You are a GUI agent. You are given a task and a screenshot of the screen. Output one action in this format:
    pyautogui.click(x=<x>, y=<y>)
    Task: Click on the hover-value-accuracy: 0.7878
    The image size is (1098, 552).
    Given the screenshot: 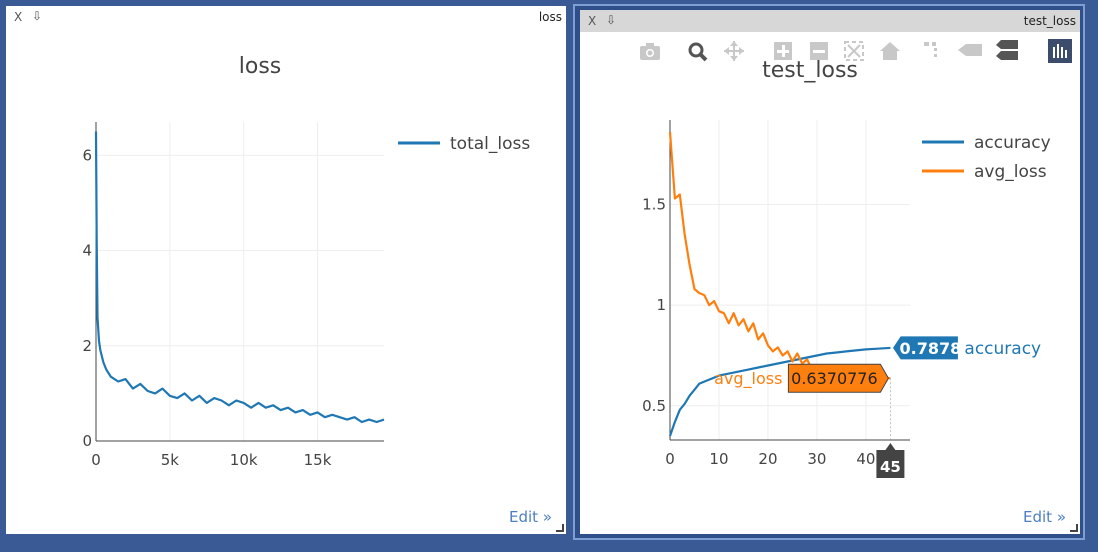 What is the action you would take?
    pyautogui.click(x=931, y=348)
    